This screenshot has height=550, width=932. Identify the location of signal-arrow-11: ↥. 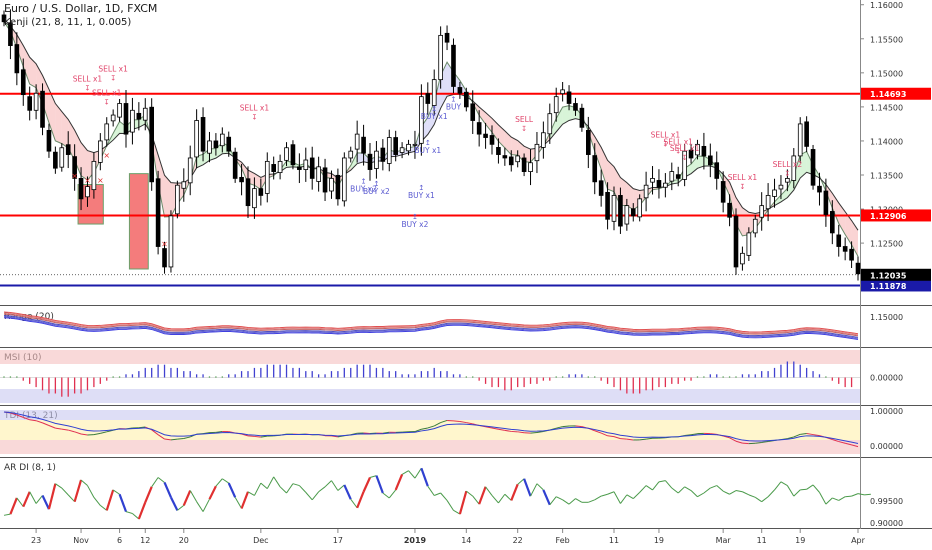
(376, 184).